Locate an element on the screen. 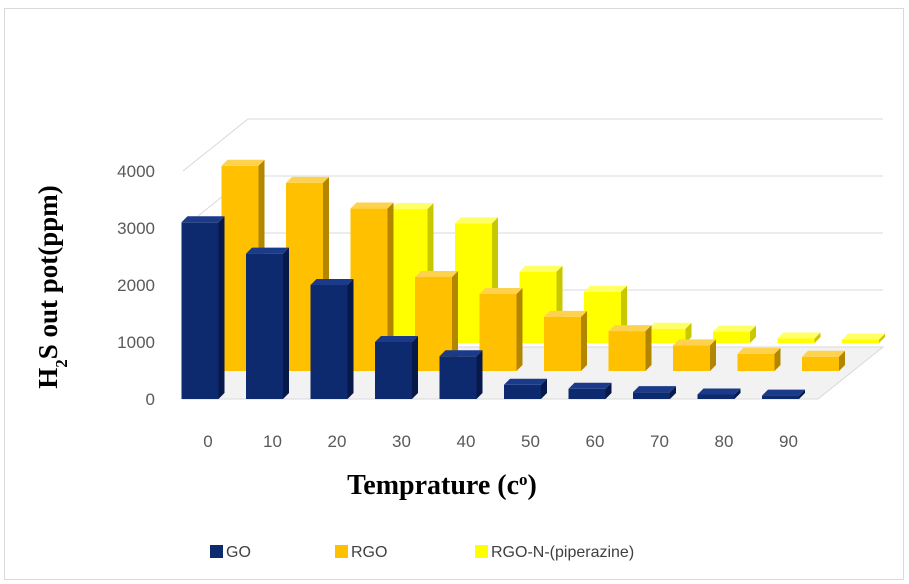 Image resolution: width=909 pixels, height=584 pixels. x-axis-title-end: ) is located at coordinates (532, 485).